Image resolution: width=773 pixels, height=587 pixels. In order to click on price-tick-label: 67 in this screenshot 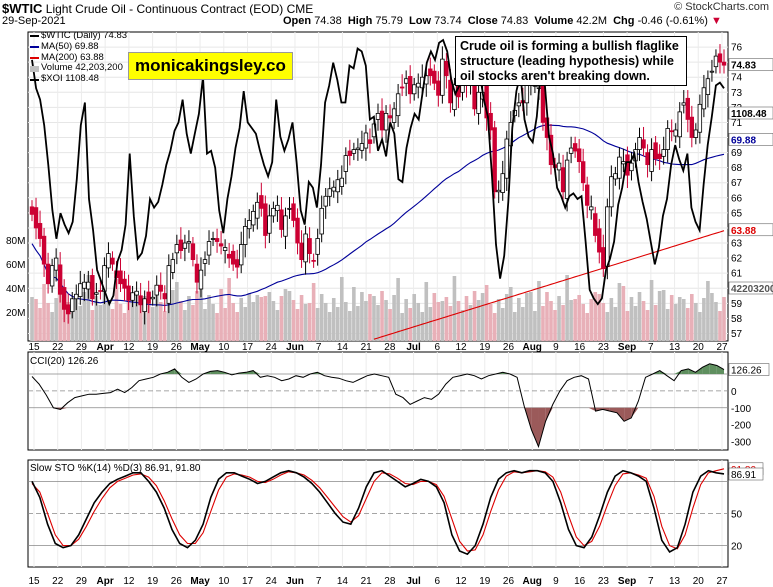, I will do `click(737, 183)`.